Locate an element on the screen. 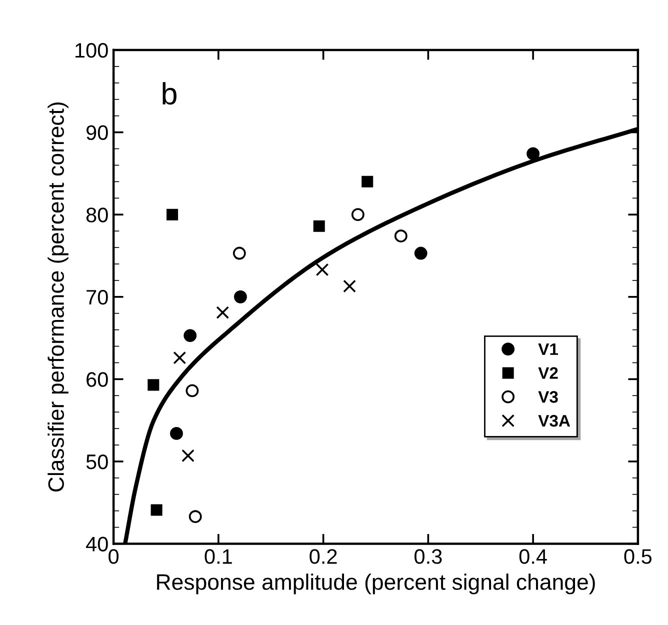 The image size is (668, 625). legend-label: V3A is located at coordinates (554, 420).